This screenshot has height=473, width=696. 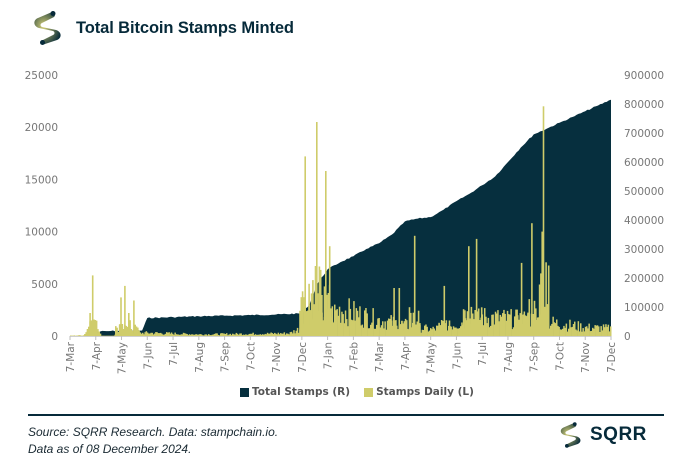 I want to click on sqrr-logo-icon, so click(x=47, y=28).